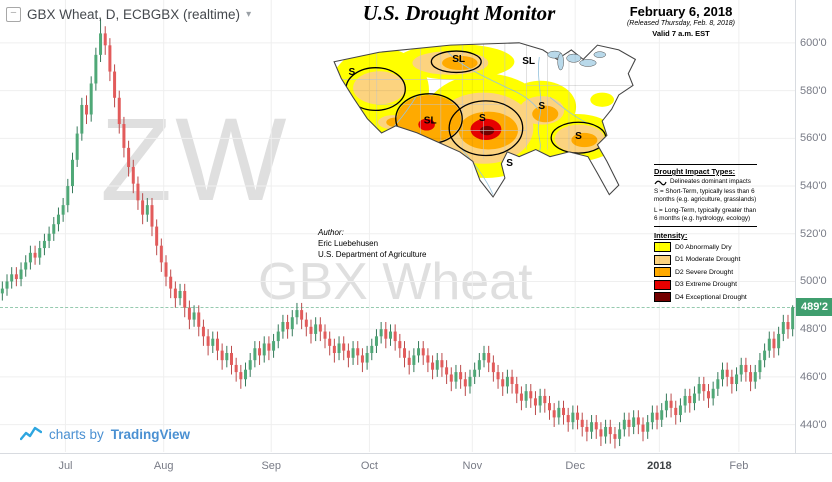 This screenshot has width=832, height=482. Describe the element at coordinates (369, 466) in the screenshot. I see `time-axis-label: Oct` at that location.